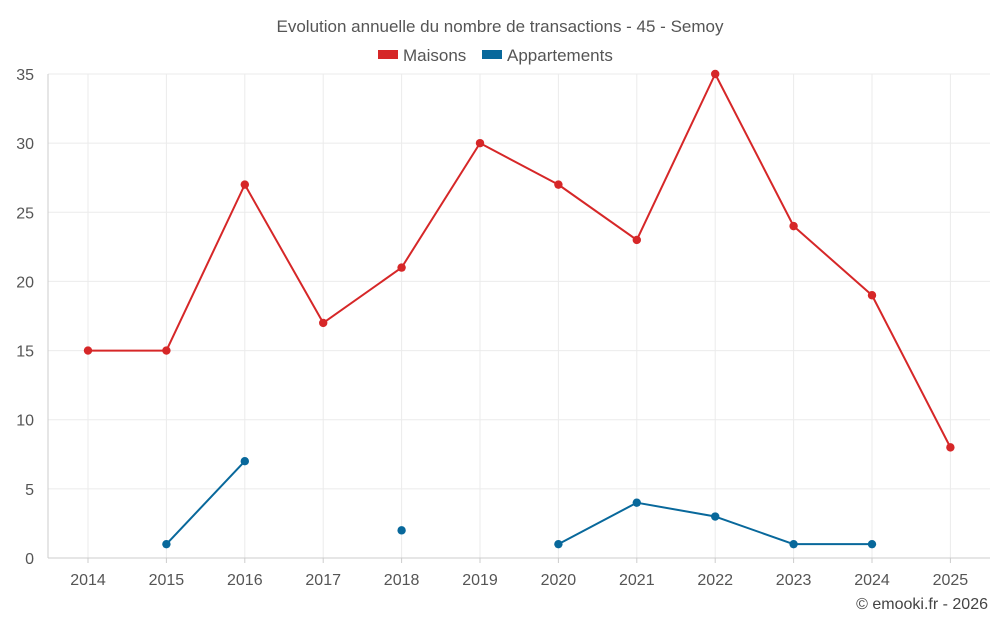 Image resolution: width=1000 pixels, height=625 pixels. What do you see at coordinates (245, 580) in the screenshot?
I see `x-tick-label: 2016` at bounding box center [245, 580].